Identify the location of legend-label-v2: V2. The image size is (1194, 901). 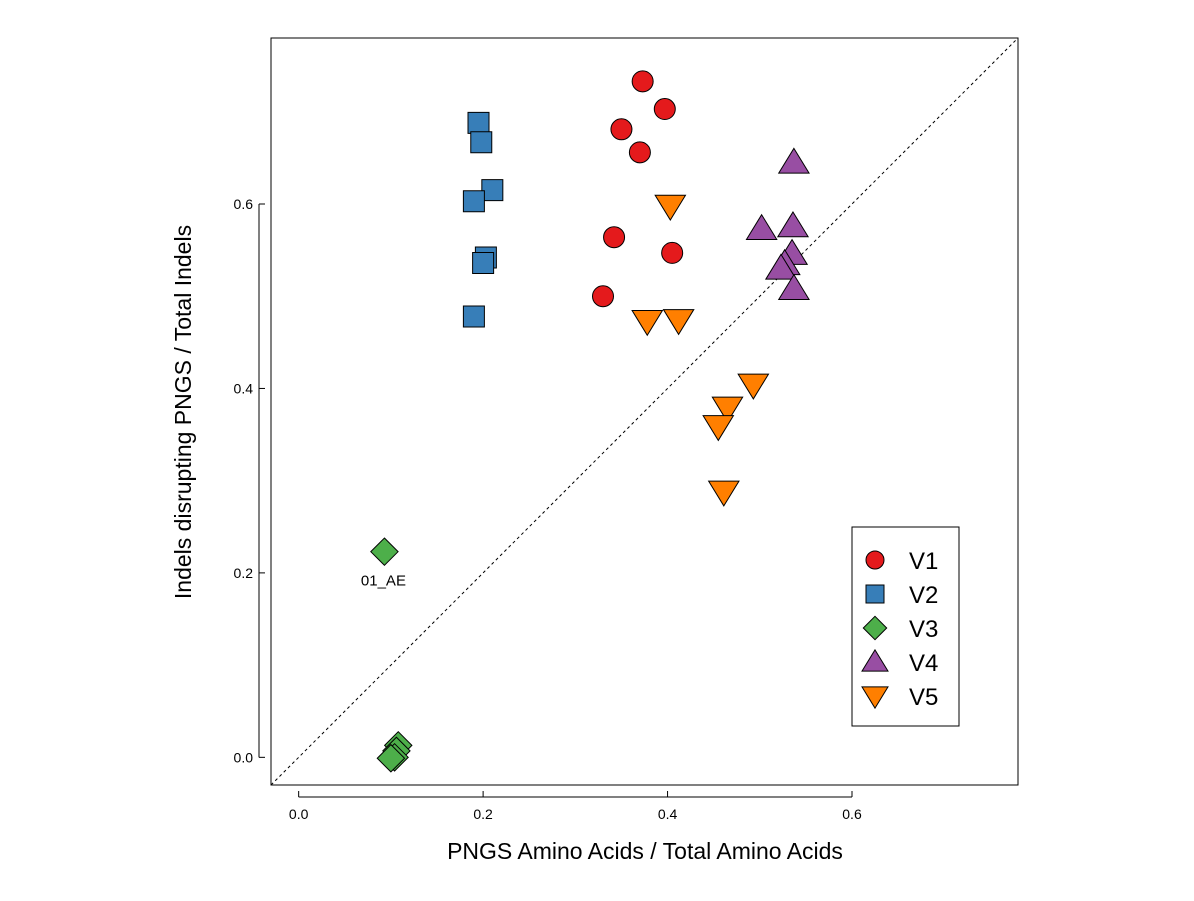
(923, 595).